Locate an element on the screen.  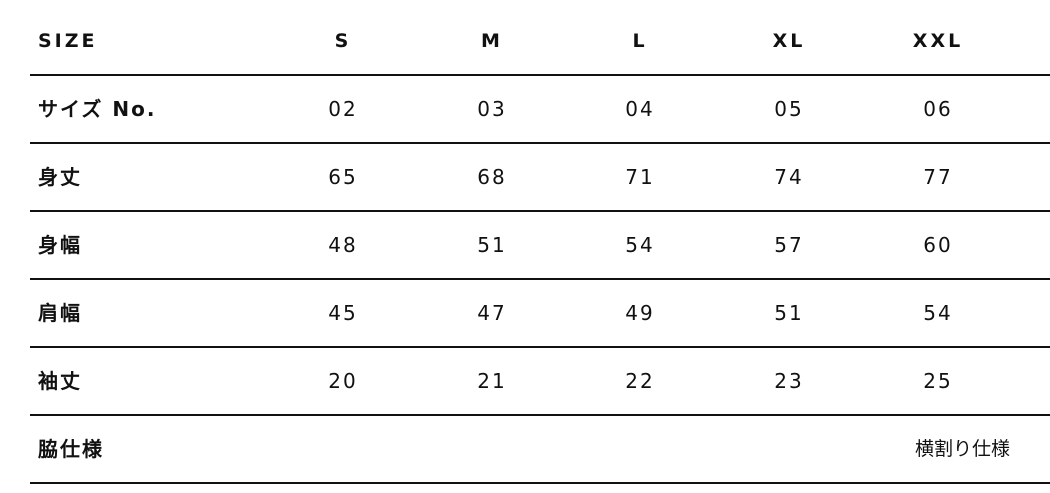
row-value: 57 is located at coordinates (789, 245).